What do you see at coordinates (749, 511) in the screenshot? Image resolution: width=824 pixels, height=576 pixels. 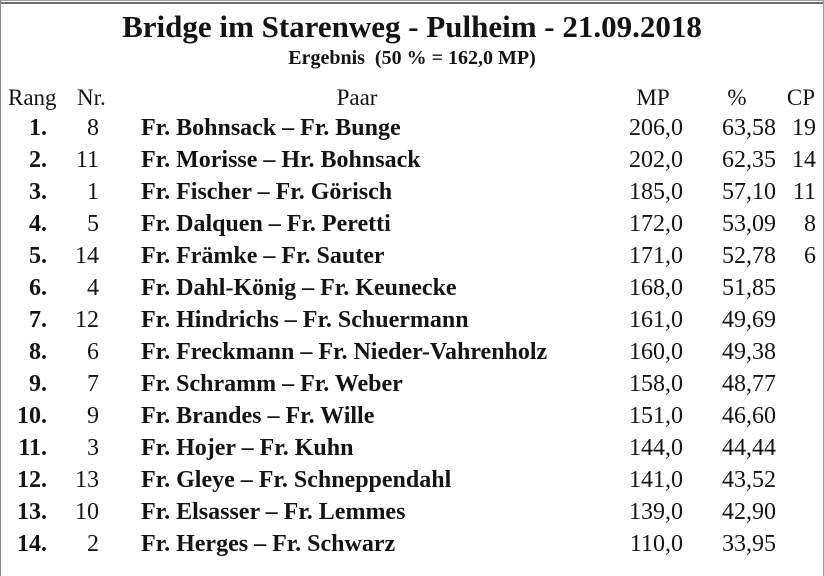 I see `percent-cell: 42,90` at bounding box center [749, 511].